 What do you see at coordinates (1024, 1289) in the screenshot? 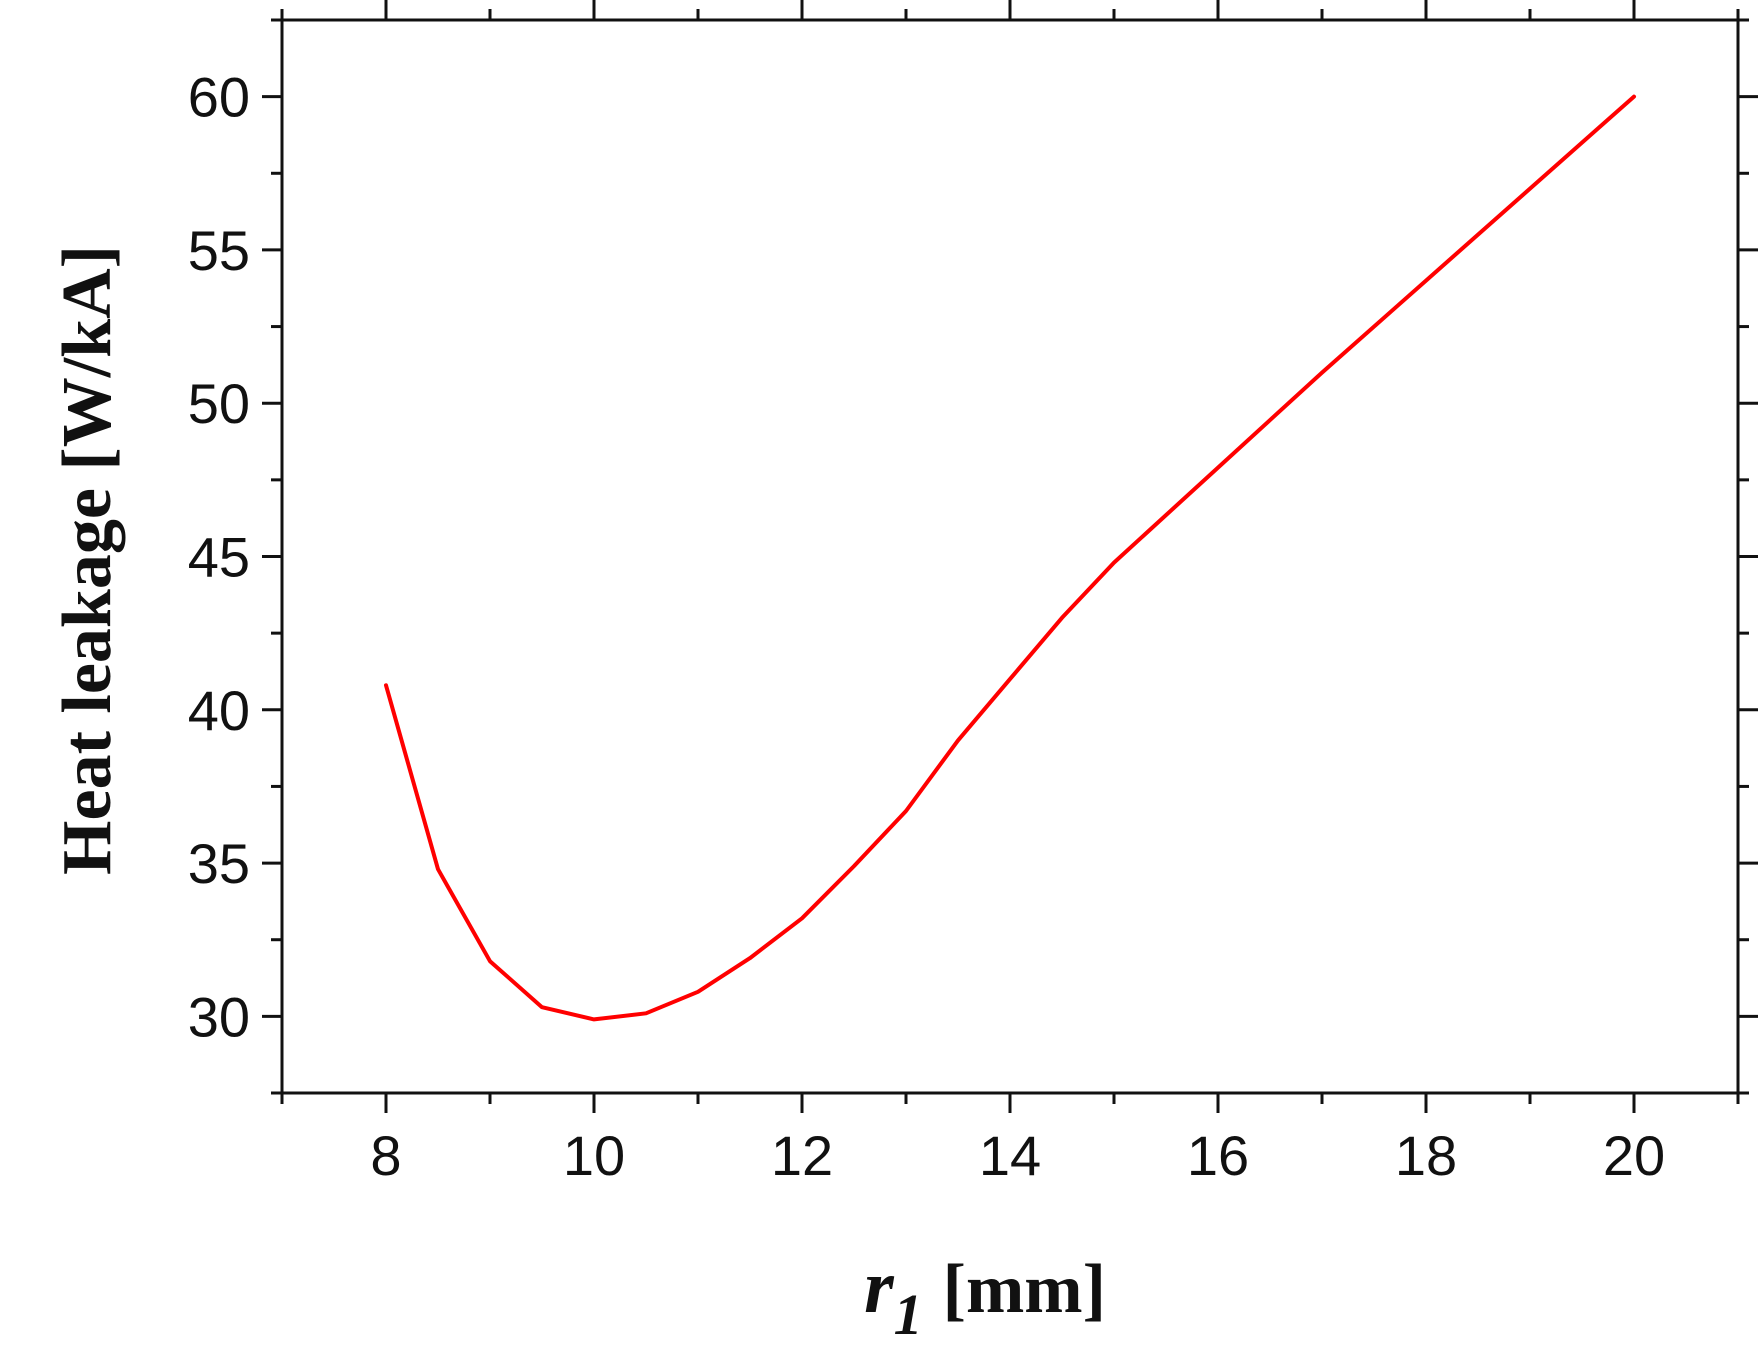
I see `x-axis-label-unit: [mm]` at bounding box center [1024, 1289].